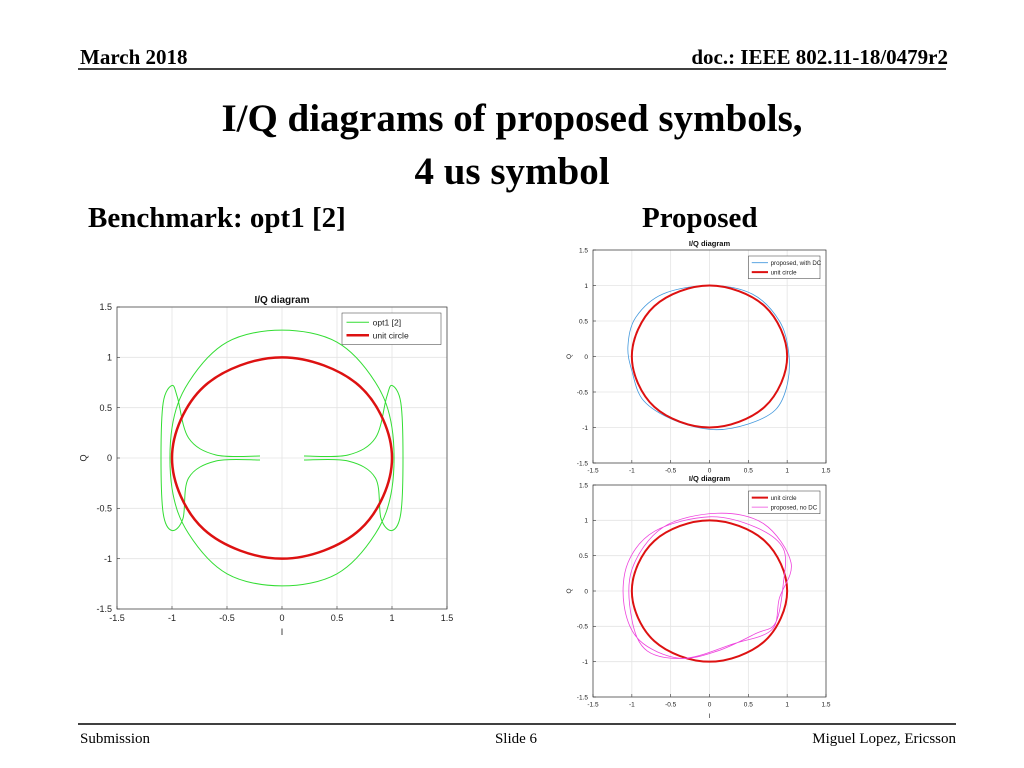 This screenshot has height=768, width=1024. Describe the element at coordinates (511, 118) in the screenshot. I see `slide-title: I/Q diagrams of proposed symbols,` at that location.